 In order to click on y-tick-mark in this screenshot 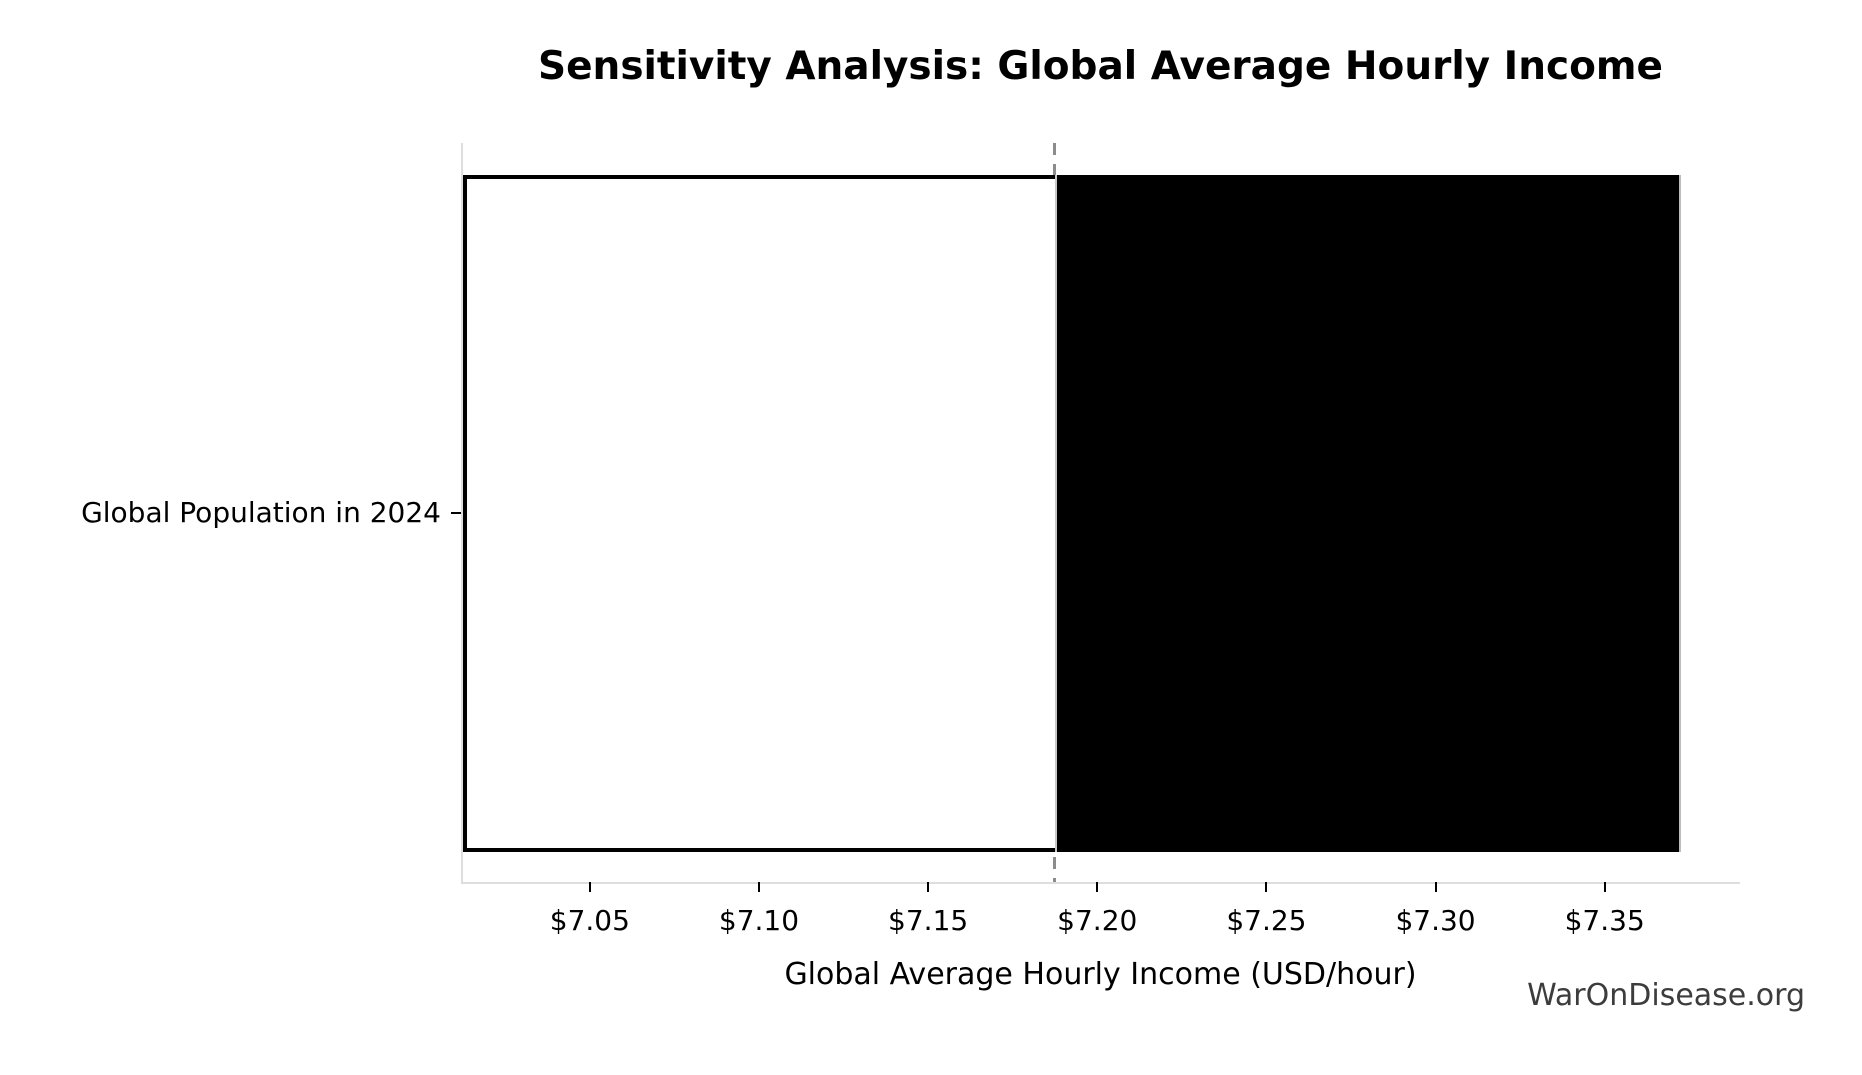, I will do `click(456, 513)`.